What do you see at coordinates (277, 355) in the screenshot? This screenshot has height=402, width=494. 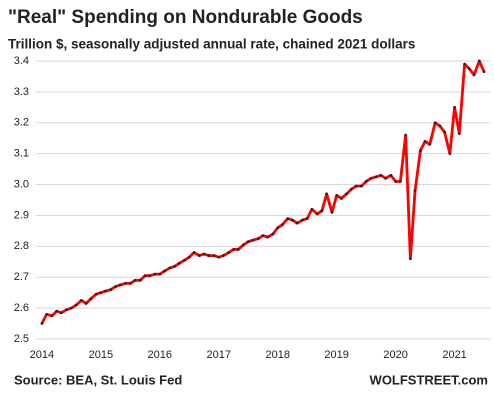 I see `x-tick-label: 2018` at bounding box center [277, 355].